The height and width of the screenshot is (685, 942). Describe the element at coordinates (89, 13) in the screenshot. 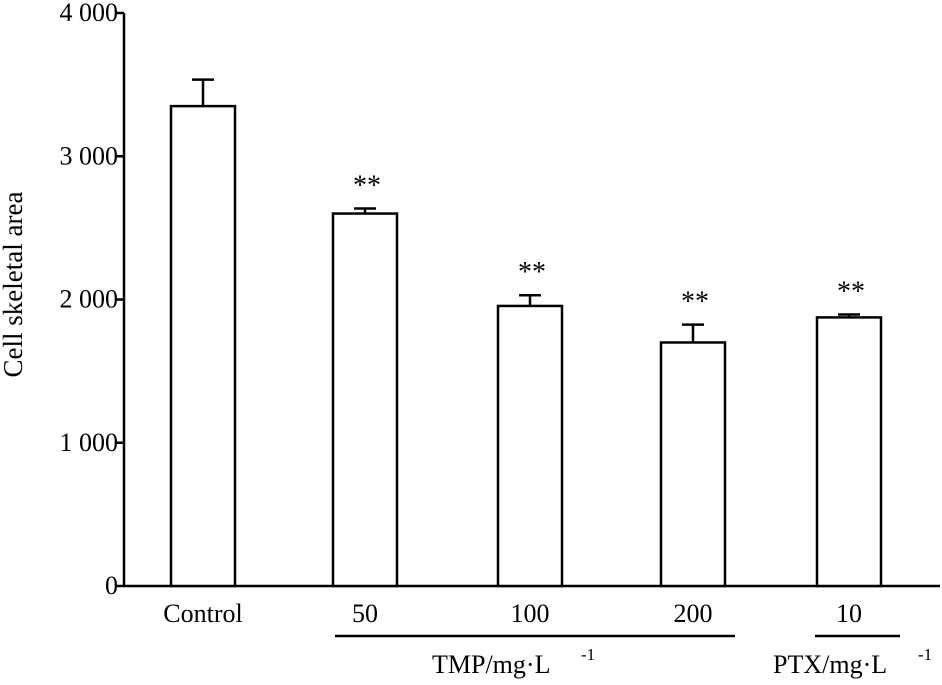

I see `y-tick-label: 4 000` at that location.